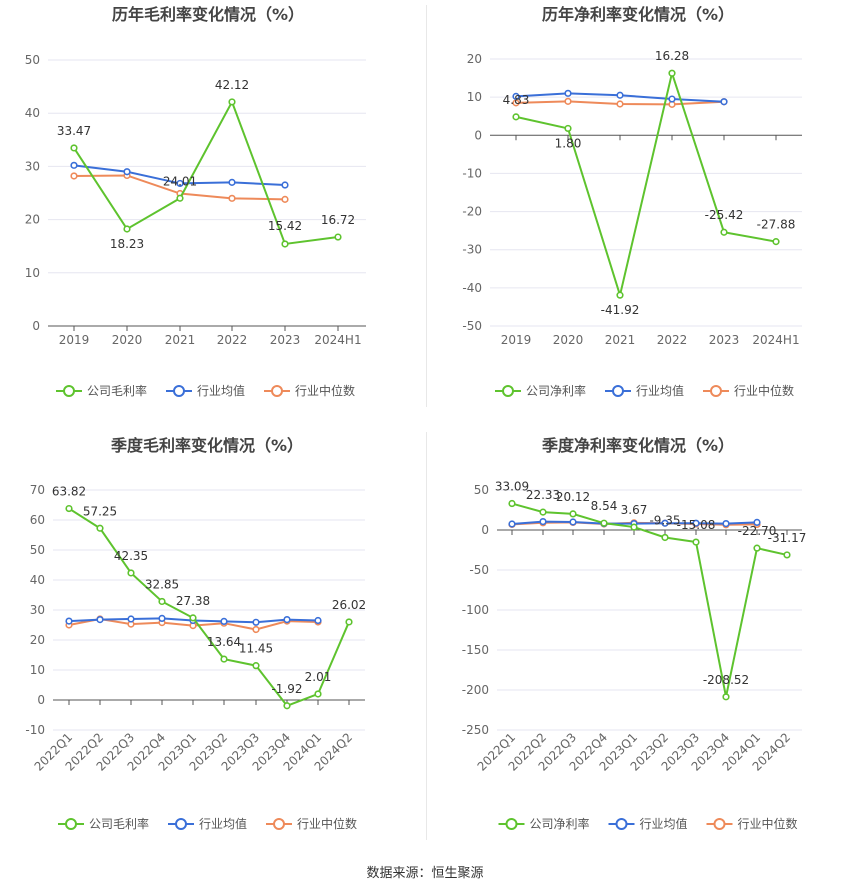 Image resolution: width=850 pixels, height=891 pixels. Describe the element at coordinates (672, 340) in the screenshot. I see `x-tick-label: 2022` at that location.